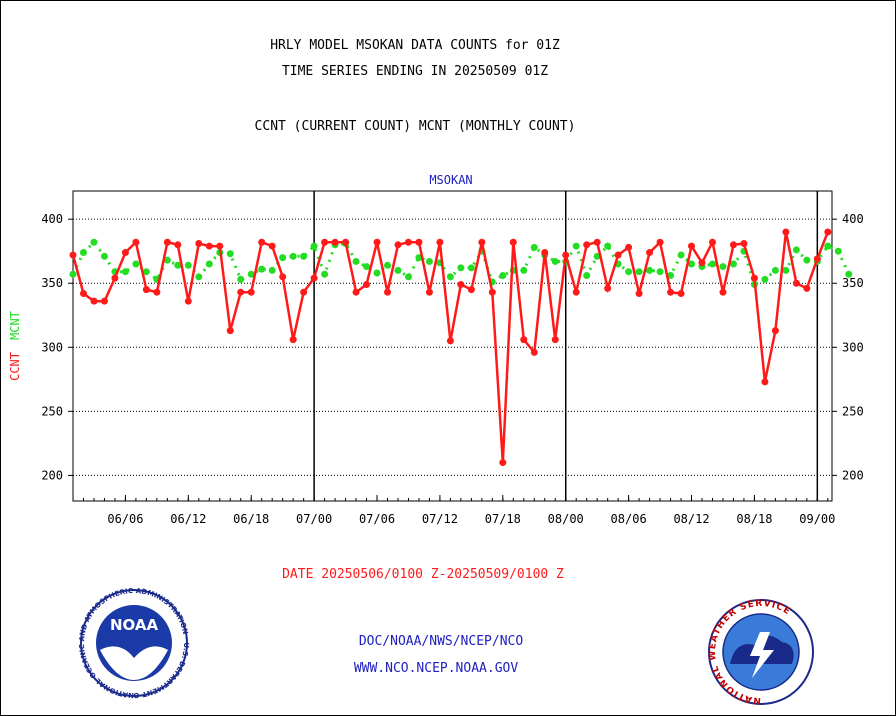  Describe the element at coordinates (761, 652) in the screenshot. I see `nws-logo: NATIONAL WEATHER SERVICE` at that location.